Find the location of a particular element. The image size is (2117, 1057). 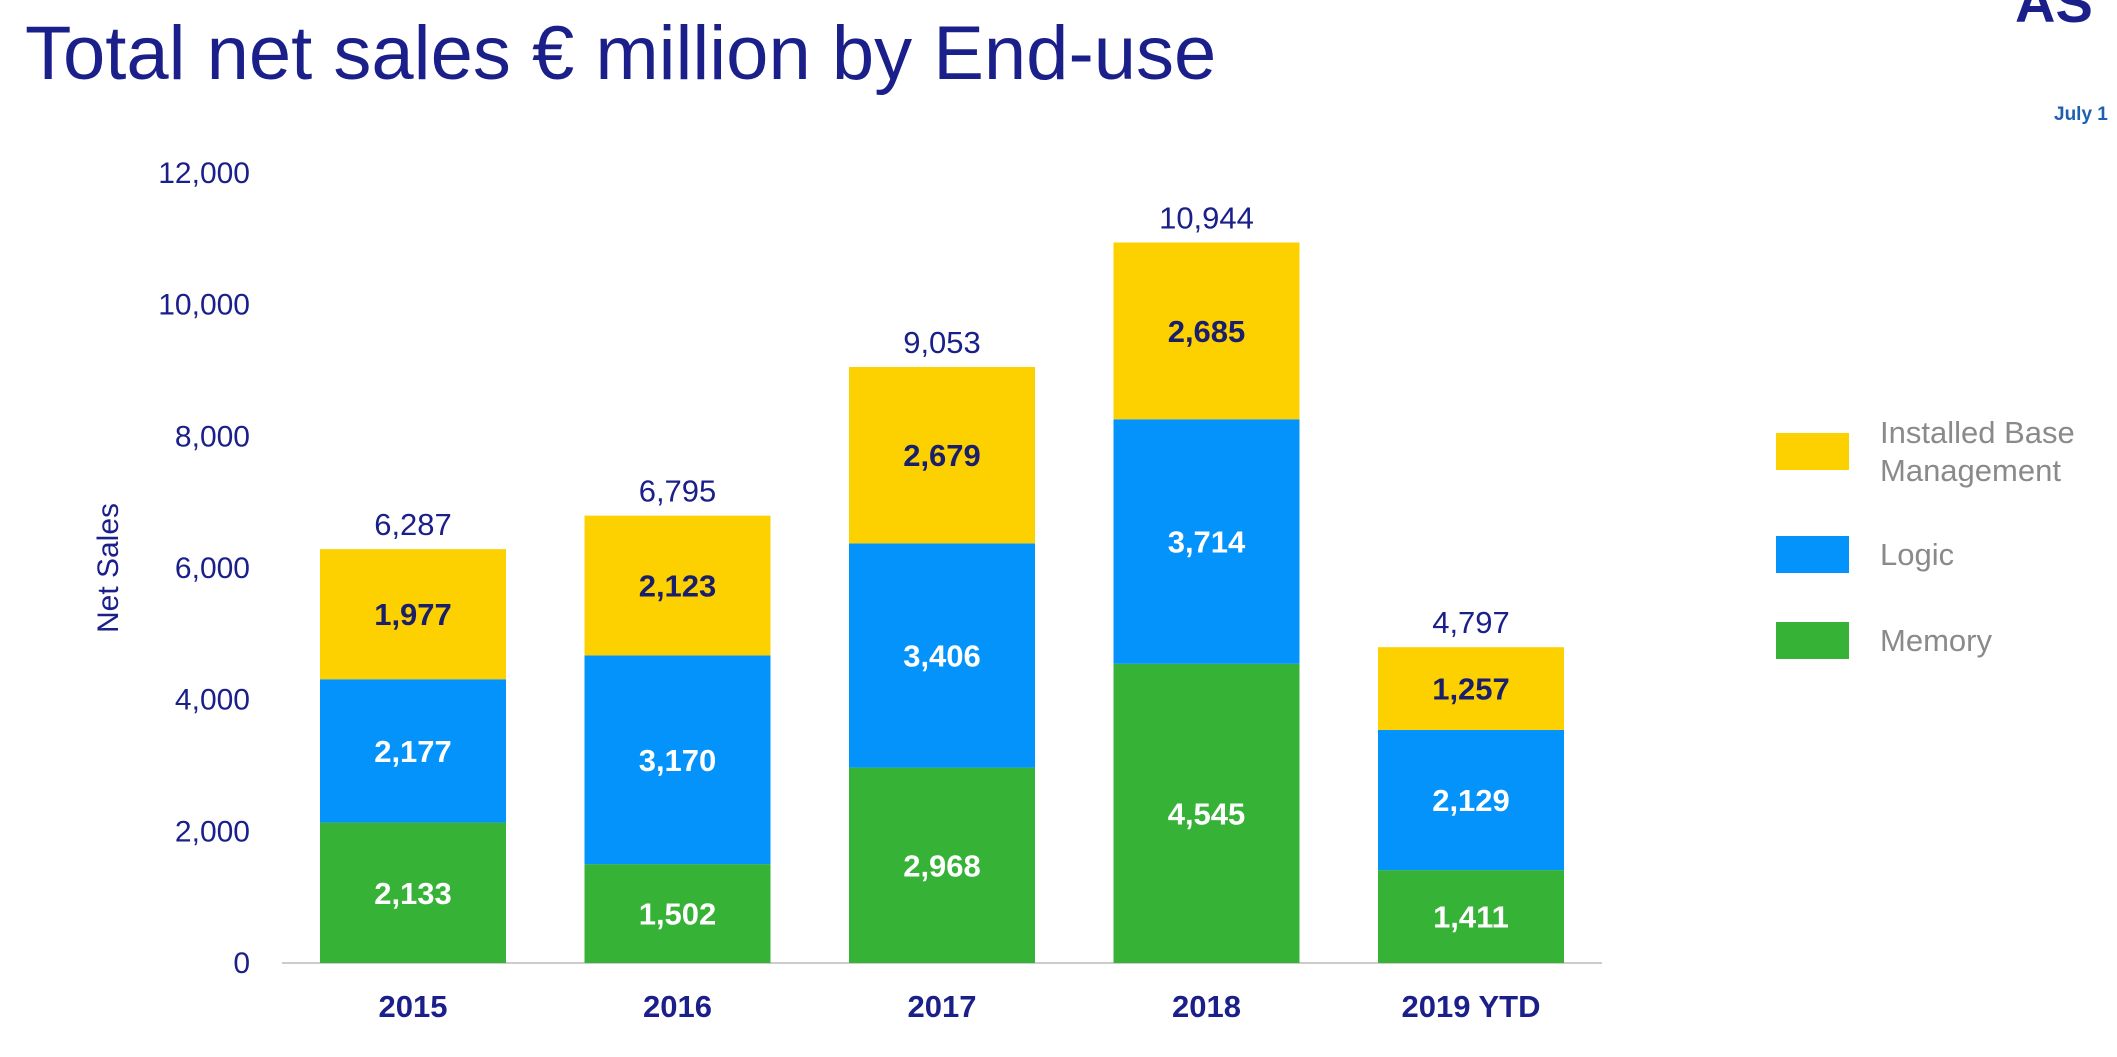

data-label-memory: 4,545 is located at coordinates (1207, 813).